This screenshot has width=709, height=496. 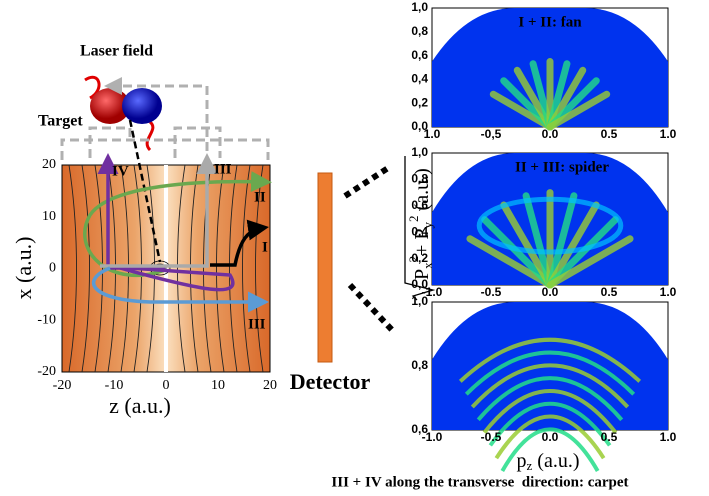 What do you see at coordinates (562, 167) in the screenshot?
I see `panel-title: II + III: spider` at bounding box center [562, 167].